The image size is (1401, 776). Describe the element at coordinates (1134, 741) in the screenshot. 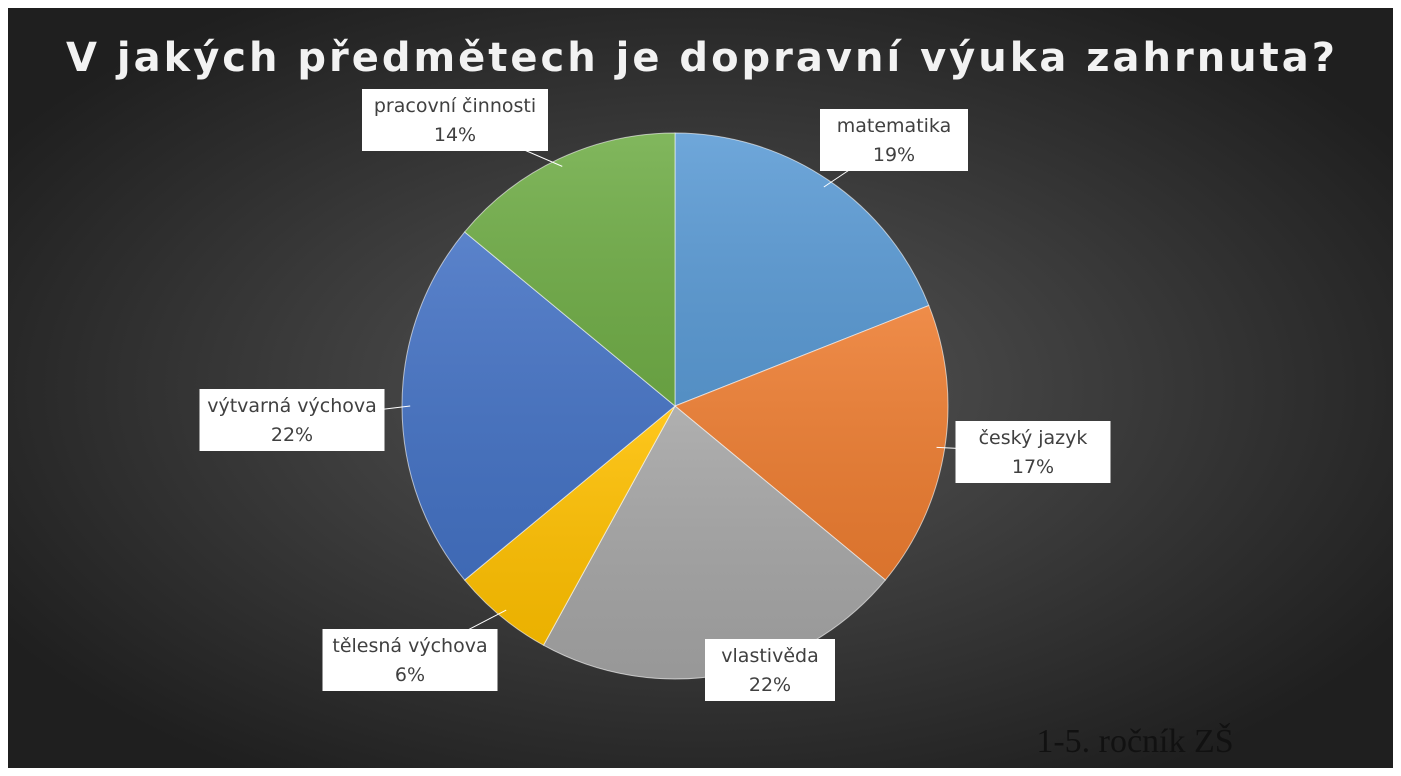

I see `annotation: 1-5. ročník ZŠ` at that location.